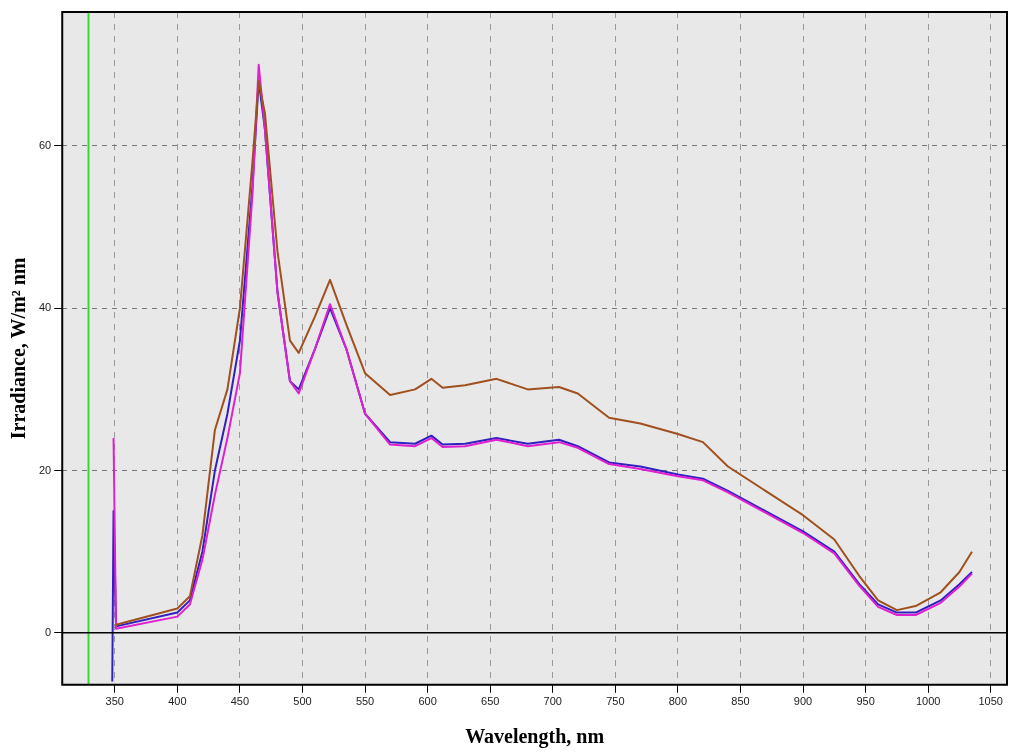  What do you see at coordinates (18, 348) in the screenshot?
I see `y-axis-title: Irradiance, W/m² nm` at bounding box center [18, 348].